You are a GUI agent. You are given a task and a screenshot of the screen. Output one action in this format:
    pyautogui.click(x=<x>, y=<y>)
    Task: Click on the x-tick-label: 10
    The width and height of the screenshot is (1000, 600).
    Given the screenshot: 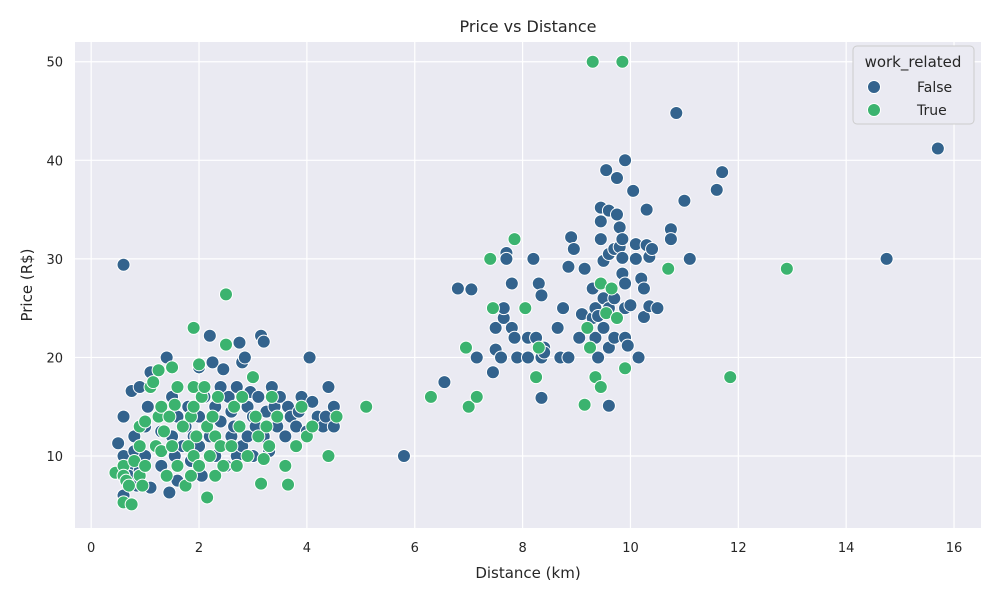 What is the action you would take?
    pyautogui.click(x=630, y=548)
    